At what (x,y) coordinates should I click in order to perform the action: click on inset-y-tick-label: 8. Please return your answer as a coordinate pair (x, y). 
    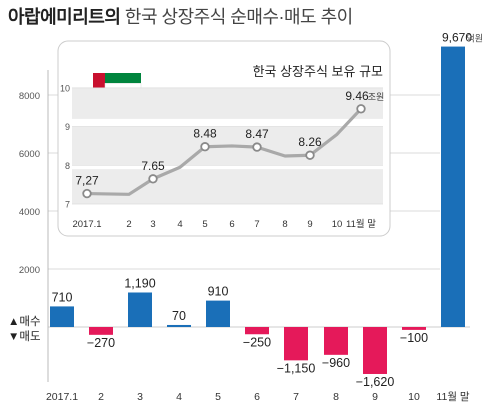
    Looking at the image, I should click on (67, 166).